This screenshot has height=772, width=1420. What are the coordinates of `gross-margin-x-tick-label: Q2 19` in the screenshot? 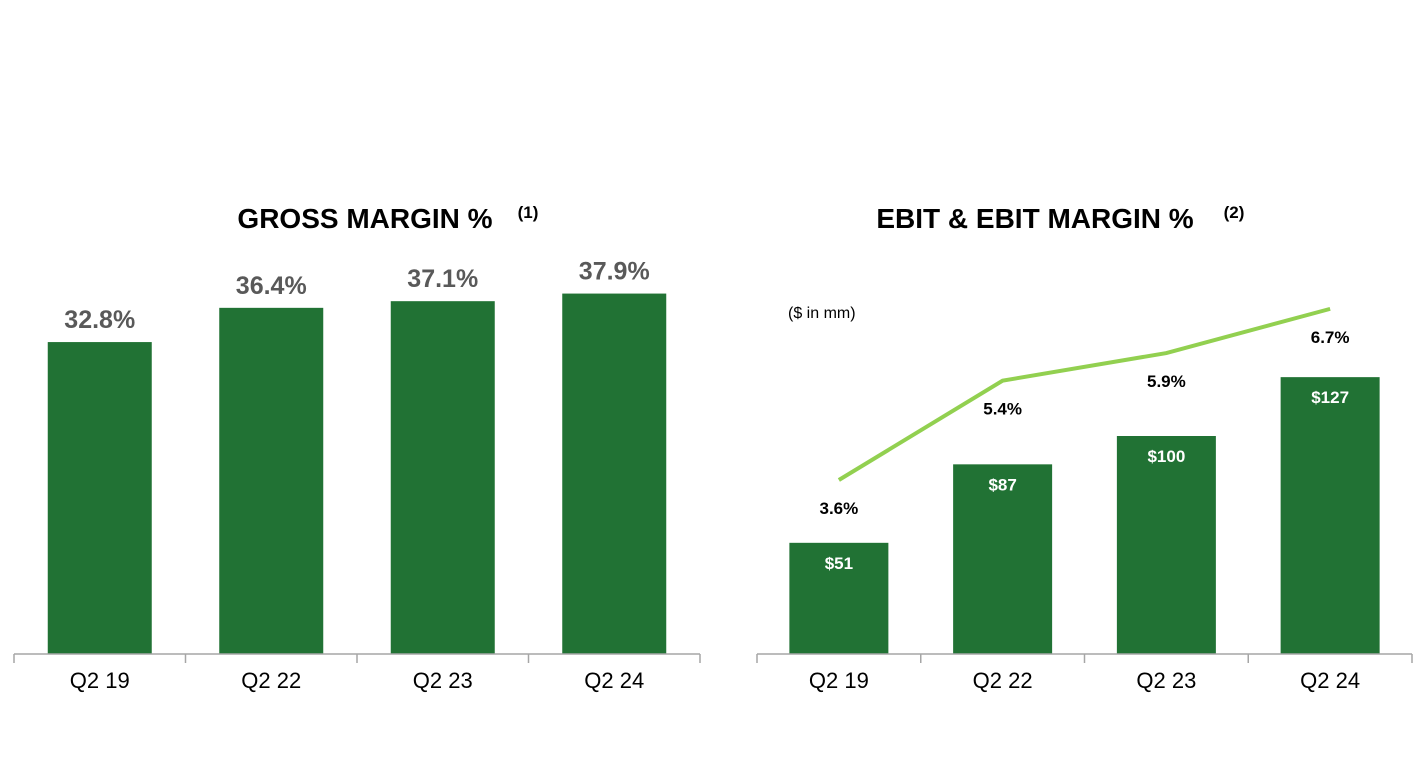 It's located at (100, 680).